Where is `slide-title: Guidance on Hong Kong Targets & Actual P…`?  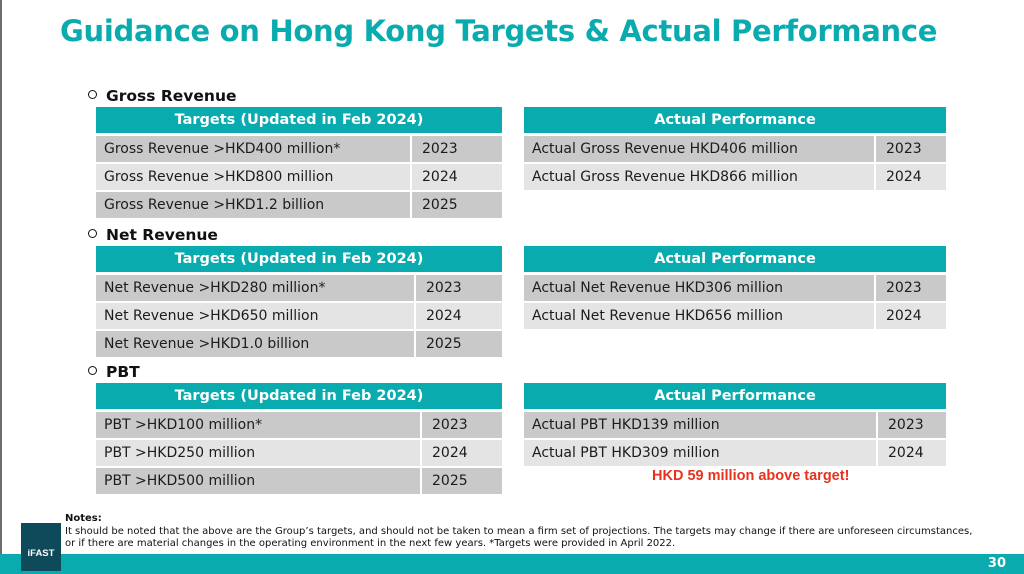
slide-title: Guidance on Hong Kong Targets & Actual P… is located at coordinates (499, 31).